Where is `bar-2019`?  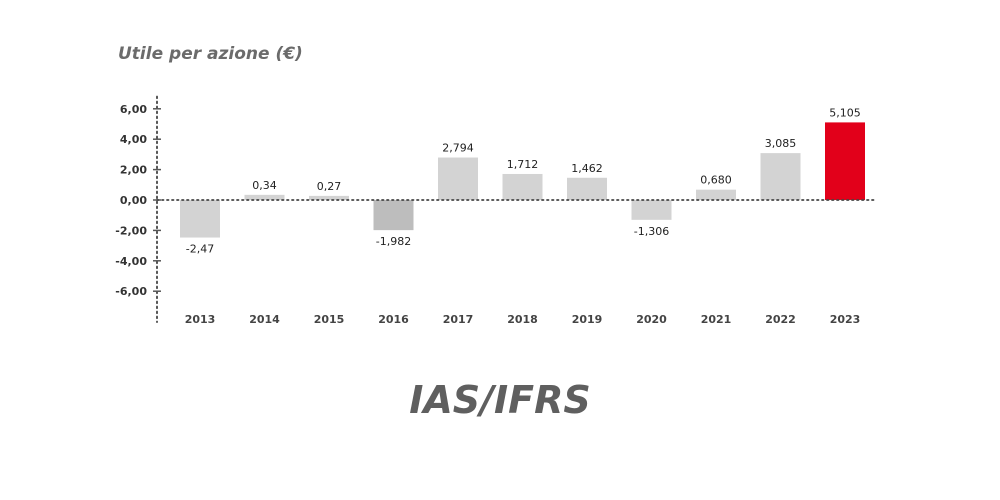
bar-2019 is located at coordinates (587, 188).